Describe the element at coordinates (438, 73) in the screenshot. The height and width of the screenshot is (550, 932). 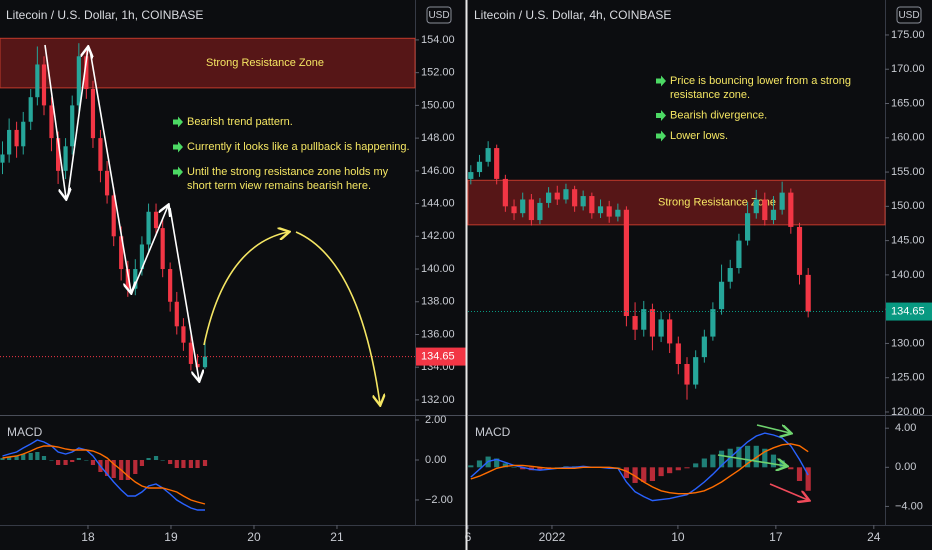
I see `y-tick-label: 152.00` at that location.